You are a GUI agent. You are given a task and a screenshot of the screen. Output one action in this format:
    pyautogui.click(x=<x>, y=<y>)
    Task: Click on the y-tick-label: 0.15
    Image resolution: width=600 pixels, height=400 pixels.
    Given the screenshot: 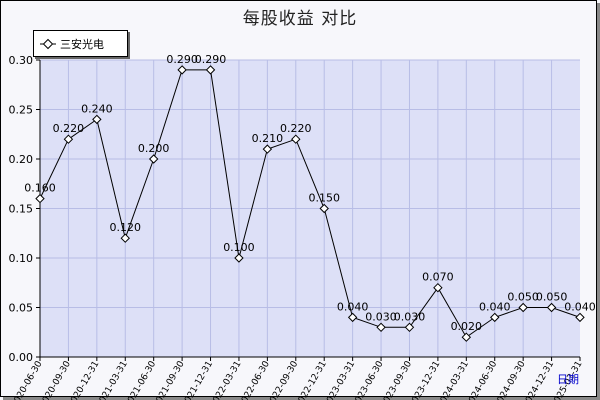 What is the action you would take?
    pyautogui.click(x=21, y=209)
    